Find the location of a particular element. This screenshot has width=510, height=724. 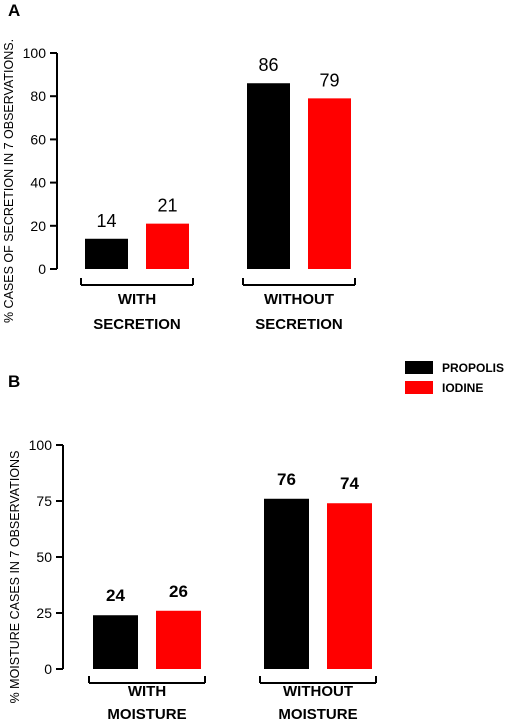

legend-swatch-propolis is located at coordinates (419, 367).